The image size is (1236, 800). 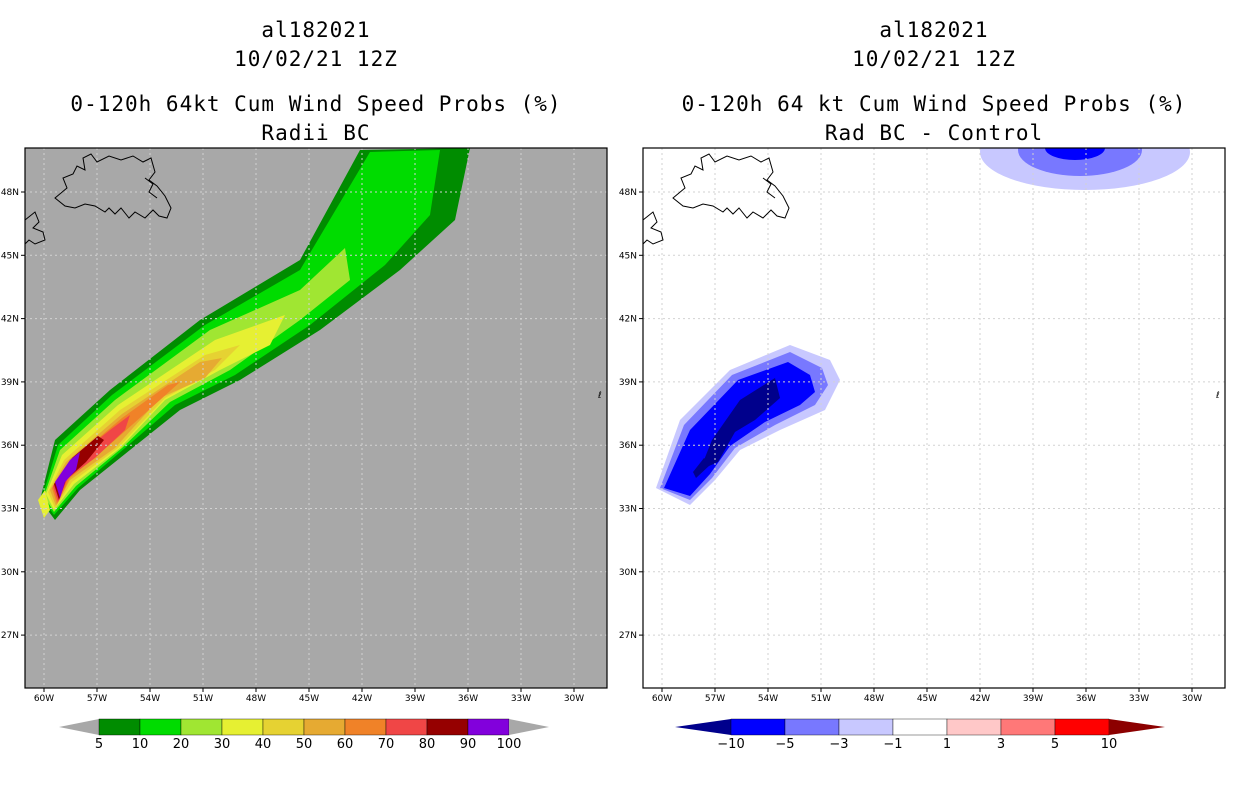 I want to click on colorbar-label: 20, so click(x=181, y=744).